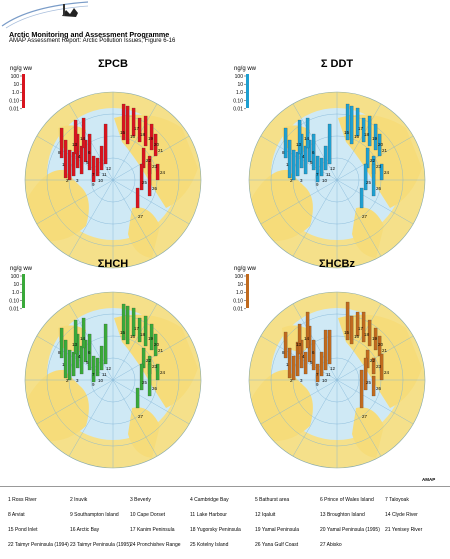  What do you see at coordinates (357, 336) in the screenshot?
I see `site-number: 16` at bounding box center [357, 336].